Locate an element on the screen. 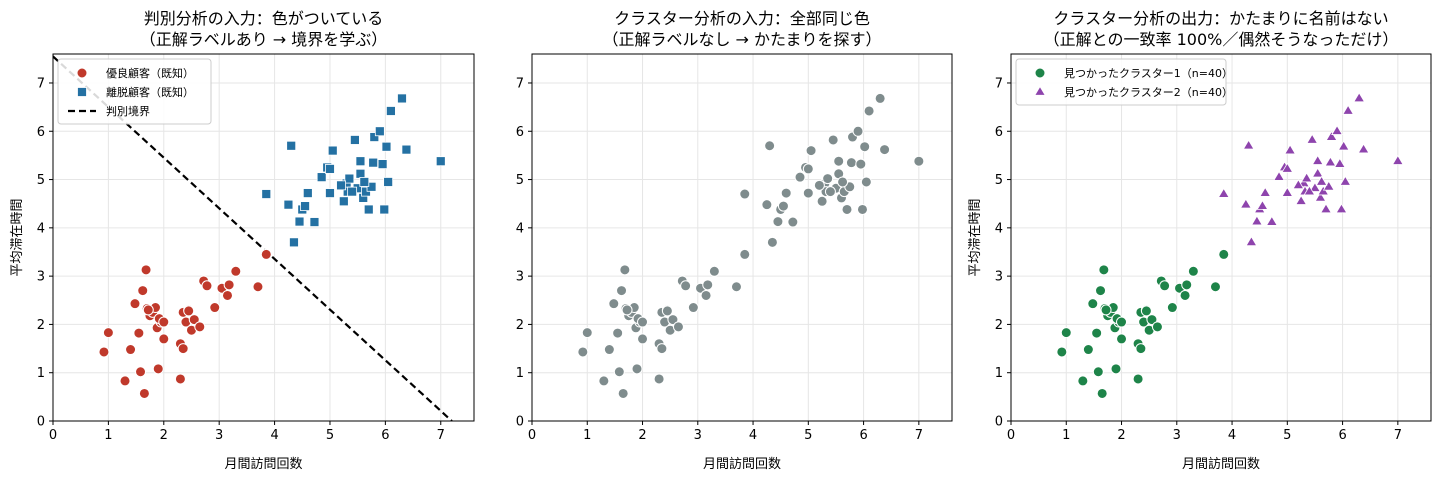 This screenshot has width=1440, height=483. chart-title: 判別分析の入力：色がついている is located at coordinates (264, 18).